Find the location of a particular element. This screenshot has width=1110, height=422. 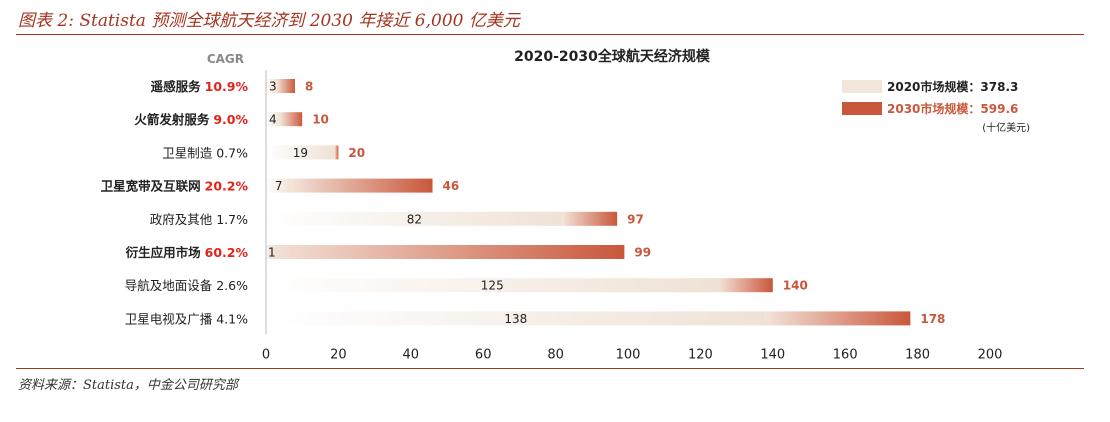

category-label: 卫星宽带及互联网 20.2% is located at coordinates (175, 186).